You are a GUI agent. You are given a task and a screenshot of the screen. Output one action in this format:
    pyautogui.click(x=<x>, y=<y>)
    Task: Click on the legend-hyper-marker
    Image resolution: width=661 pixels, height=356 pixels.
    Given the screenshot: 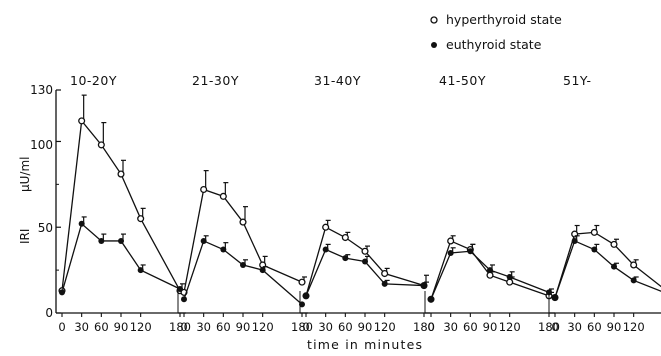 What is the action you would take?
    pyautogui.click(x=434, y=20)
    